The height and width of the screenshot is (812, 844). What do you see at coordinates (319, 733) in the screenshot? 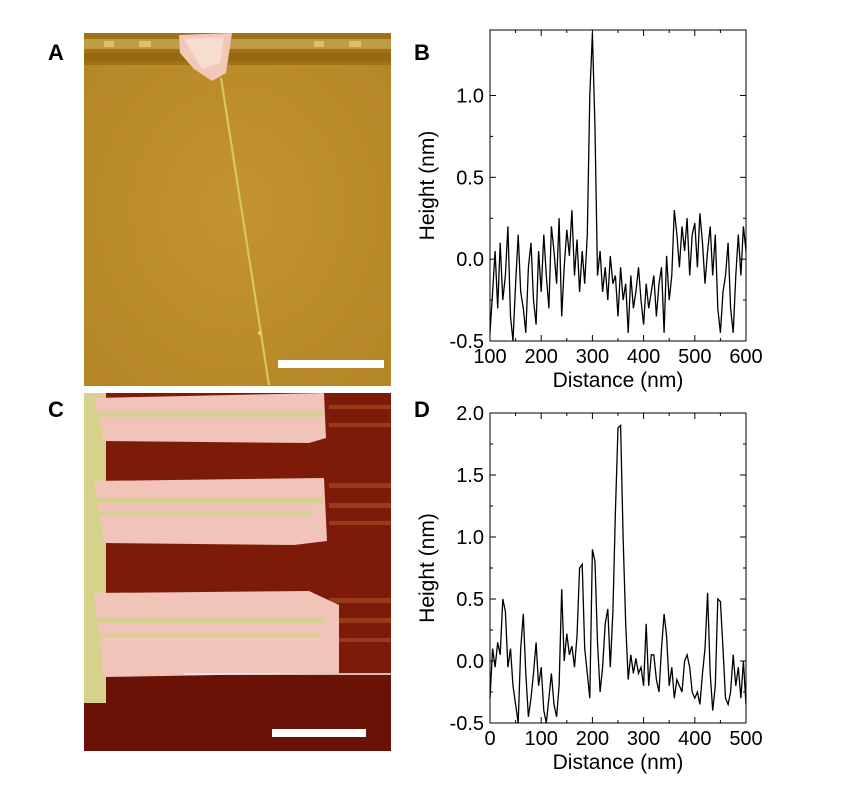
I see `scale-bar-c` at bounding box center [319, 733].